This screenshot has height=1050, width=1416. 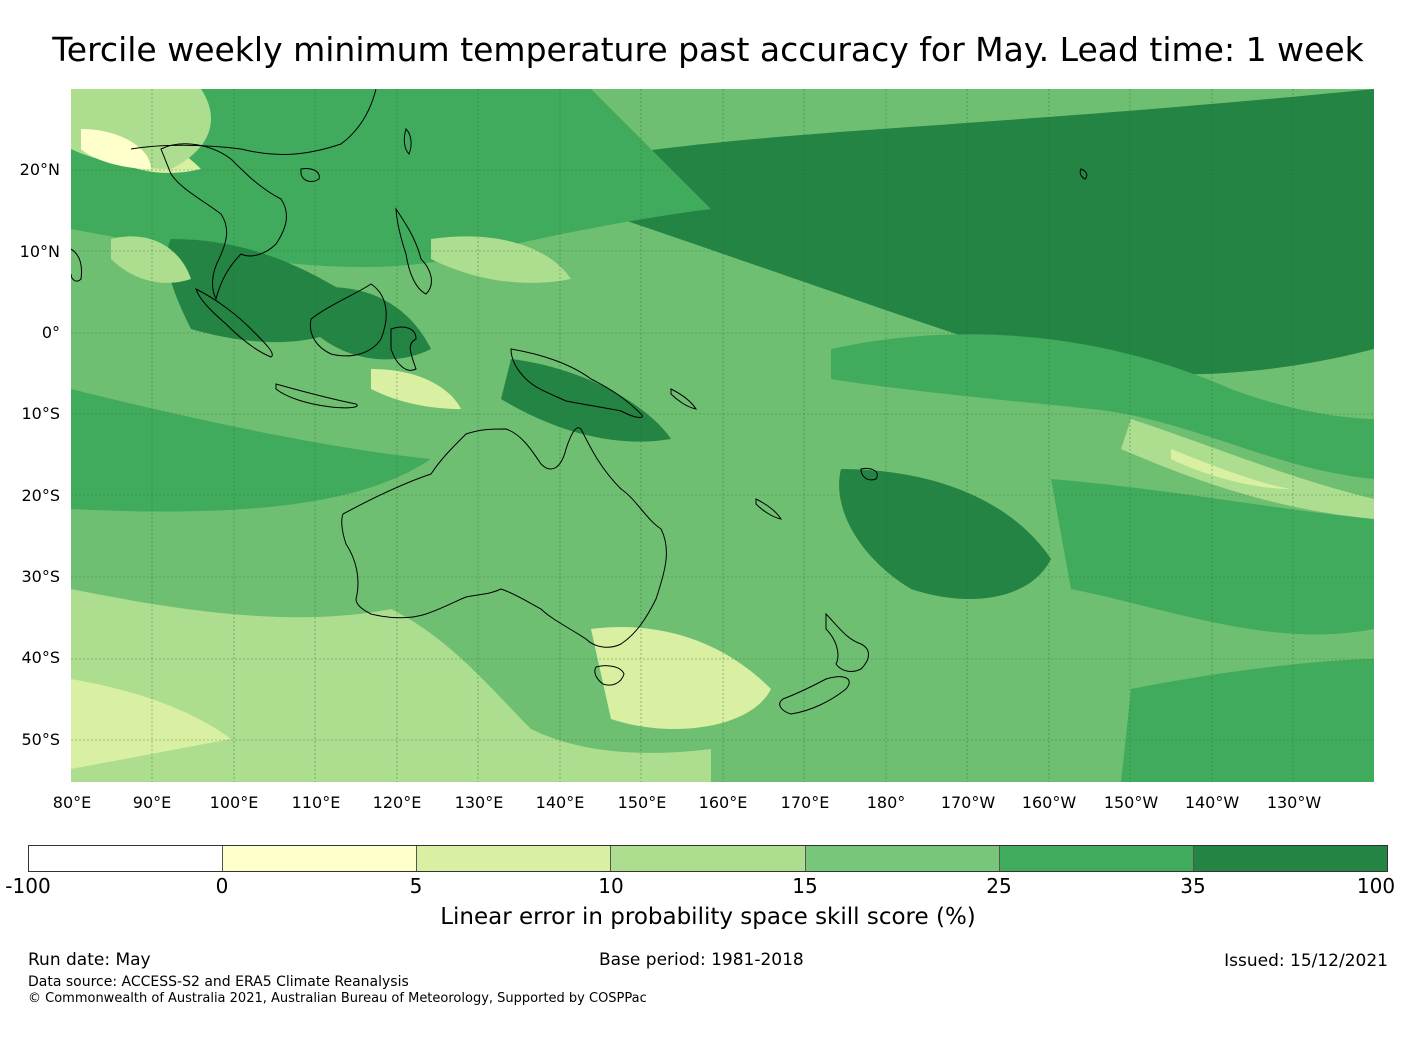 What do you see at coordinates (50, 332) in the screenshot?
I see `lat-label-0: 0°` at bounding box center [50, 332].